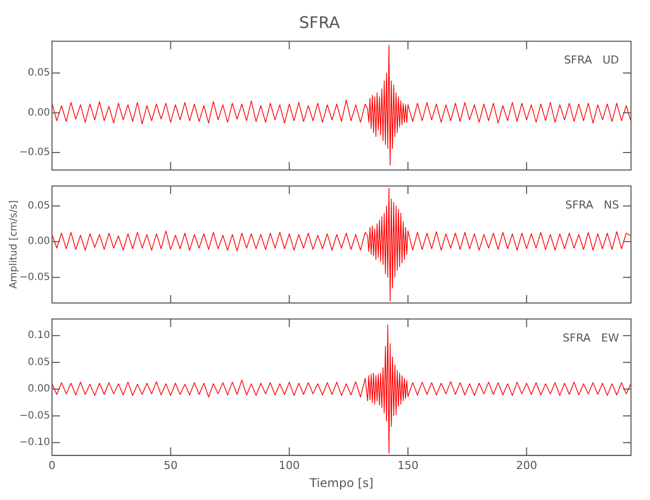  Describe the element at coordinates (591, 337) in the screenshot. I see `annotation: SFRA EW` at that location.